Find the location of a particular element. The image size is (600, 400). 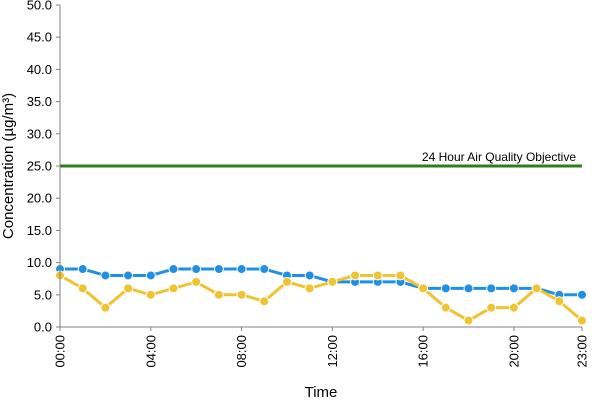

y-tick-label: 15.0 is located at coordinates (39, 230).